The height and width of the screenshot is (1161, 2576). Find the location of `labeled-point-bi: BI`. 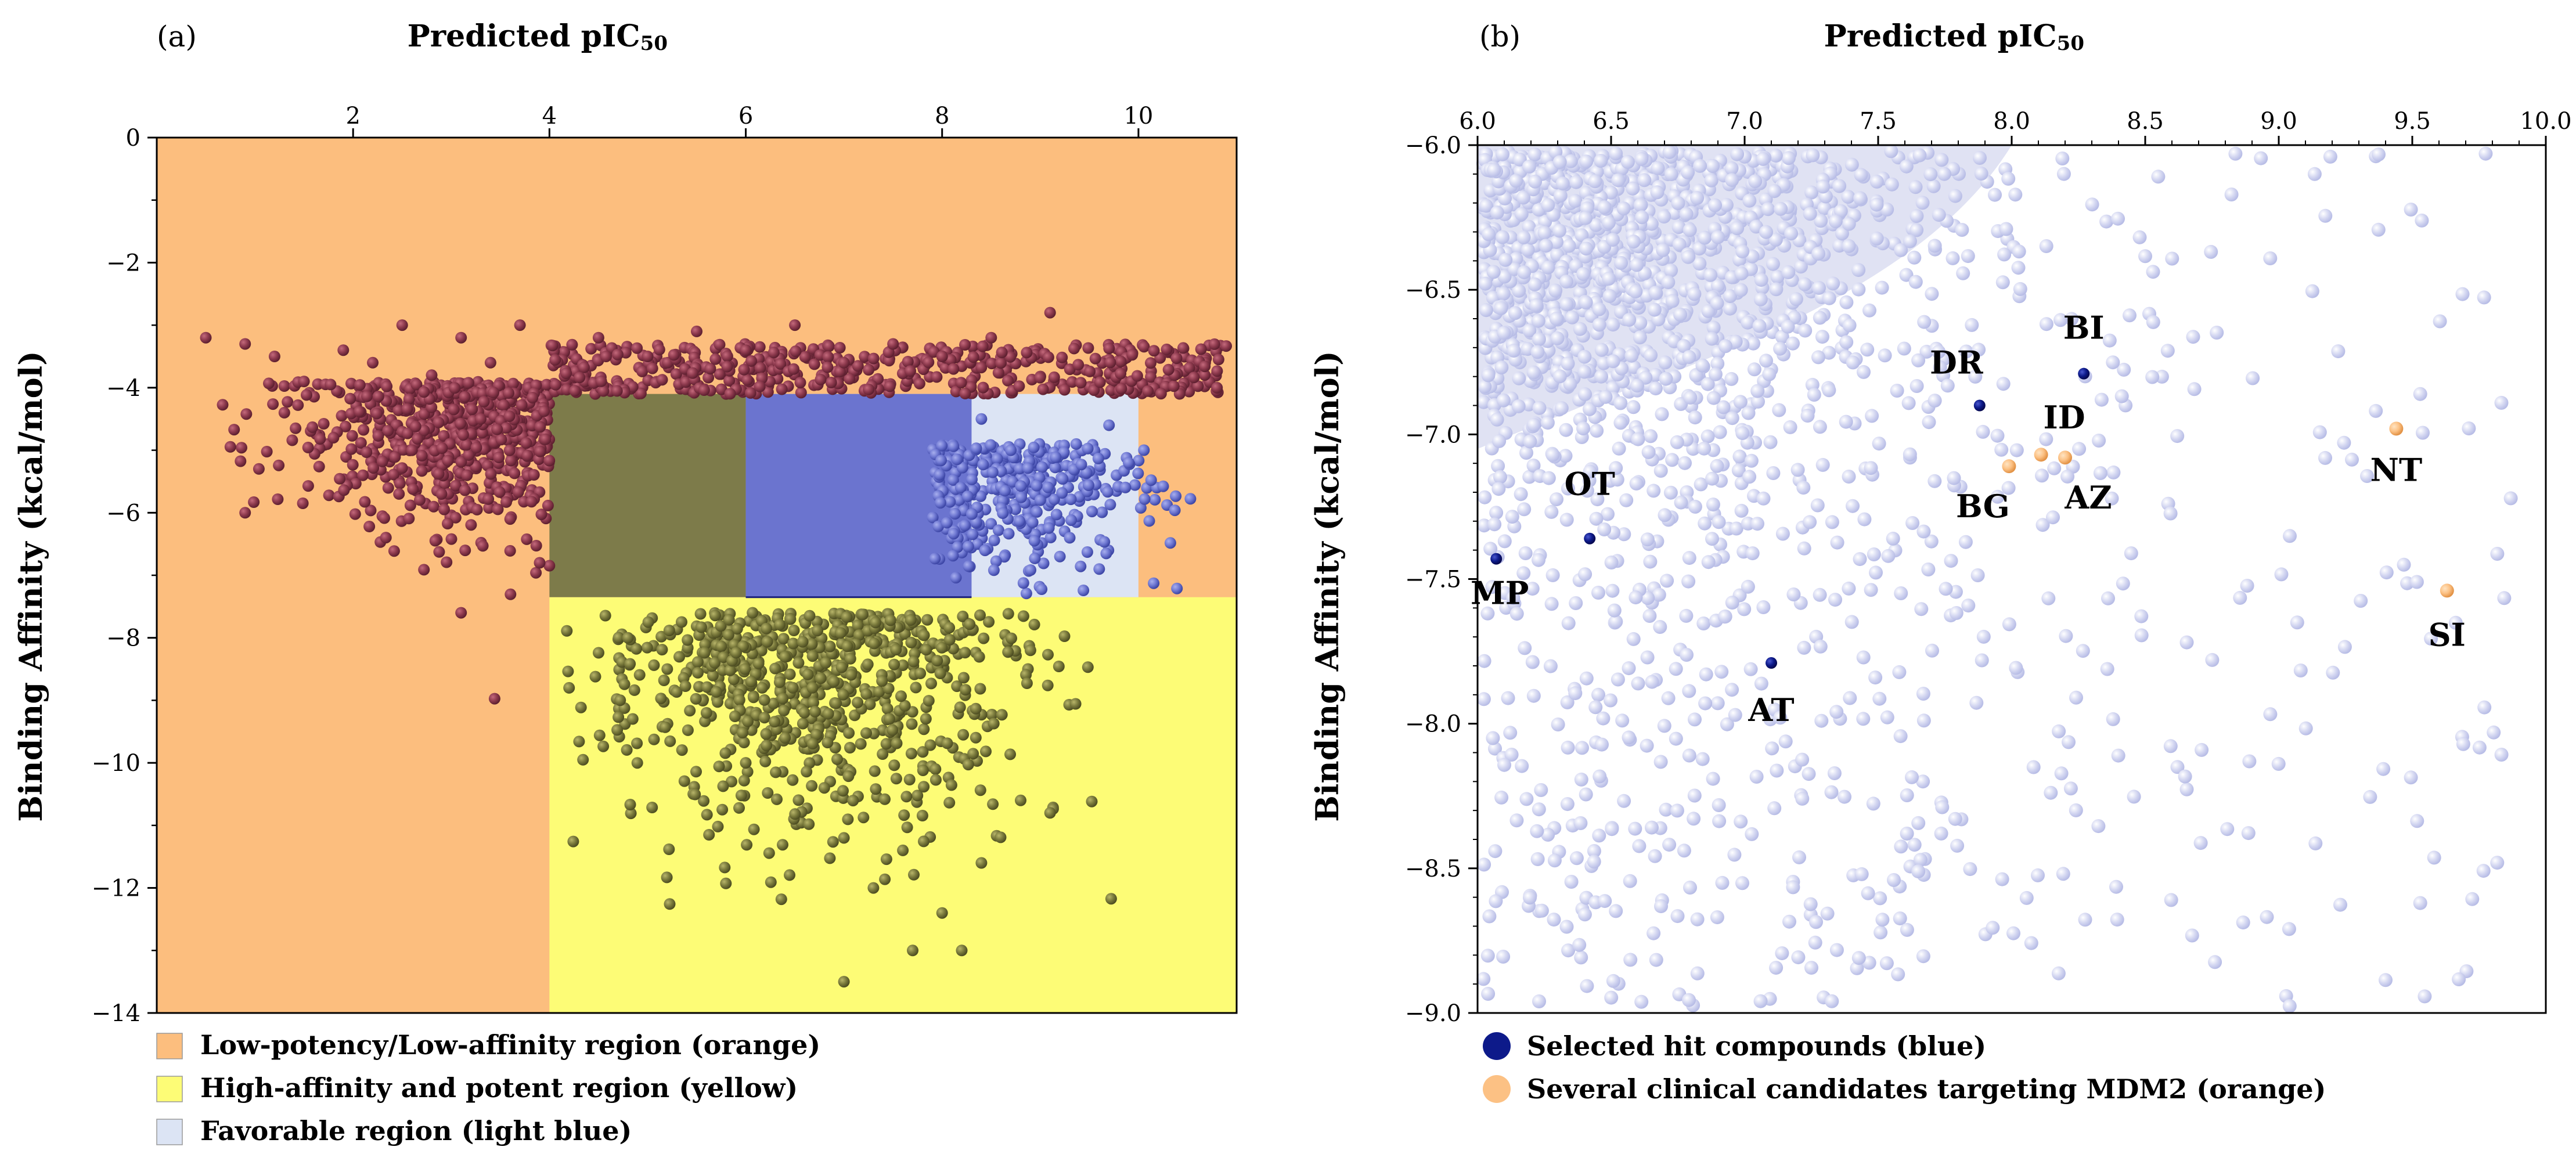

labeled-point-bi: BI is located at coordinates (2084, 344).